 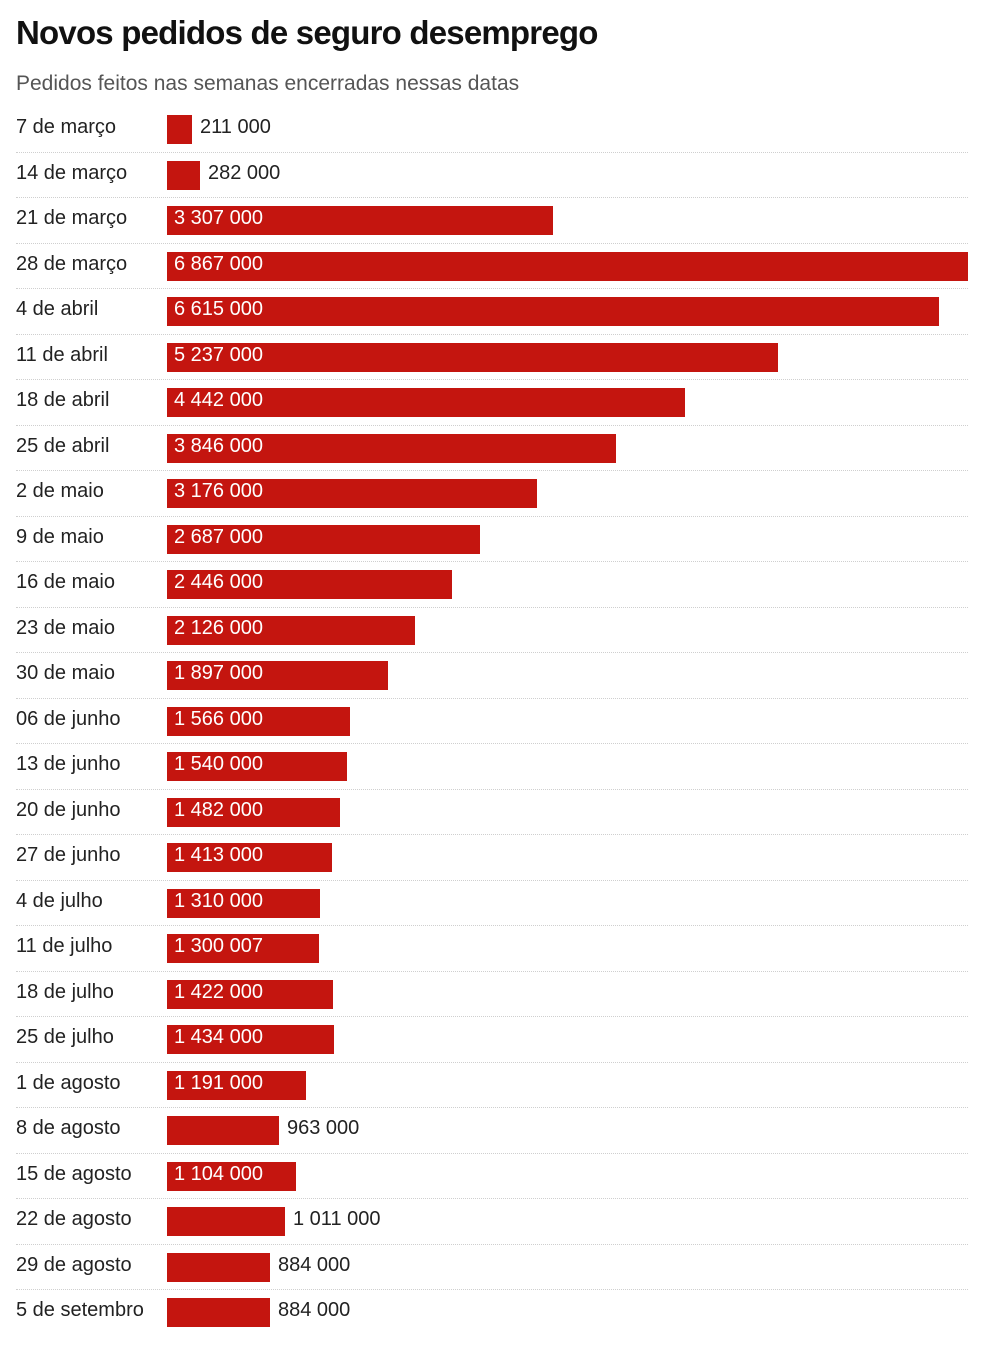 What do you see at coordinates (218, 582) in the screenshot?
I see `value-label: 2 446 000` at bounding box center [218, 582].